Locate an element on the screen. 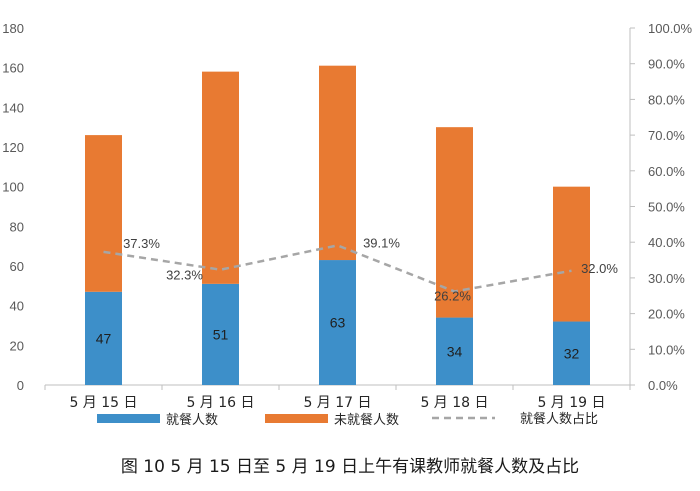 This screenshot has height=491, width=700. y-tick-label: 160 is located at coordinates (13, 68).